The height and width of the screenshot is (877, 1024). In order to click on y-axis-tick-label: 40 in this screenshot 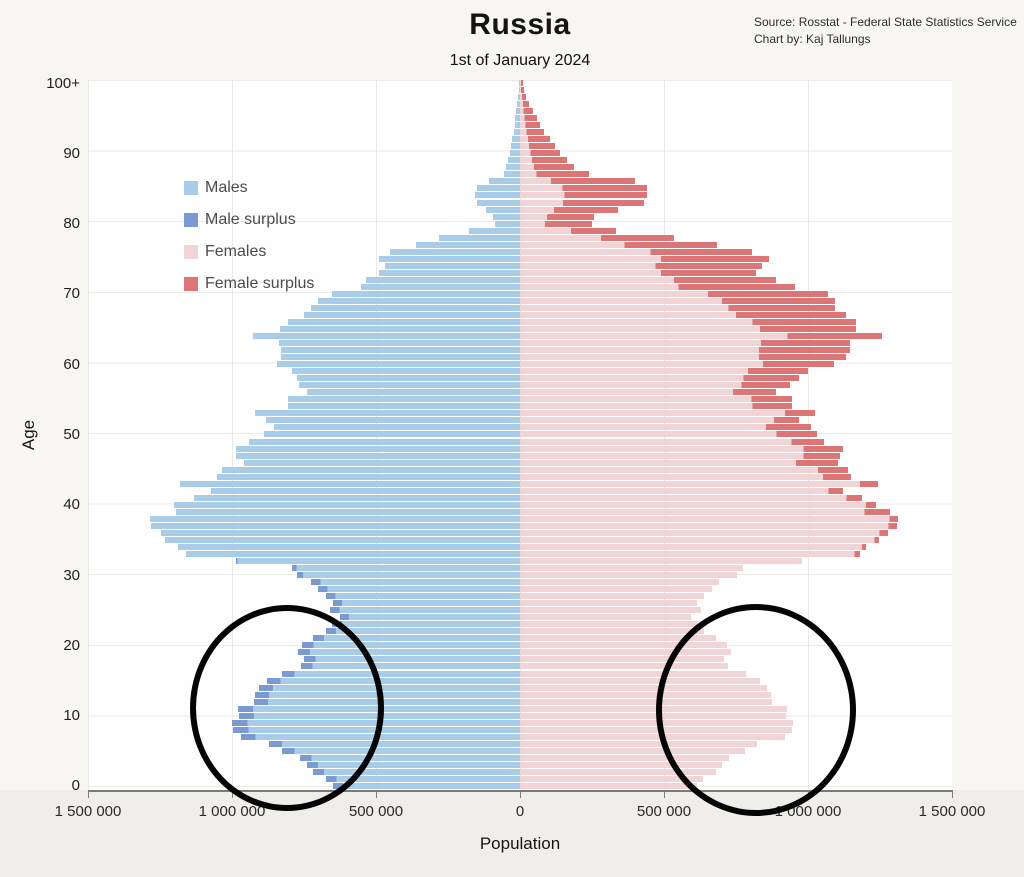, I will do `click(71, 505)`.